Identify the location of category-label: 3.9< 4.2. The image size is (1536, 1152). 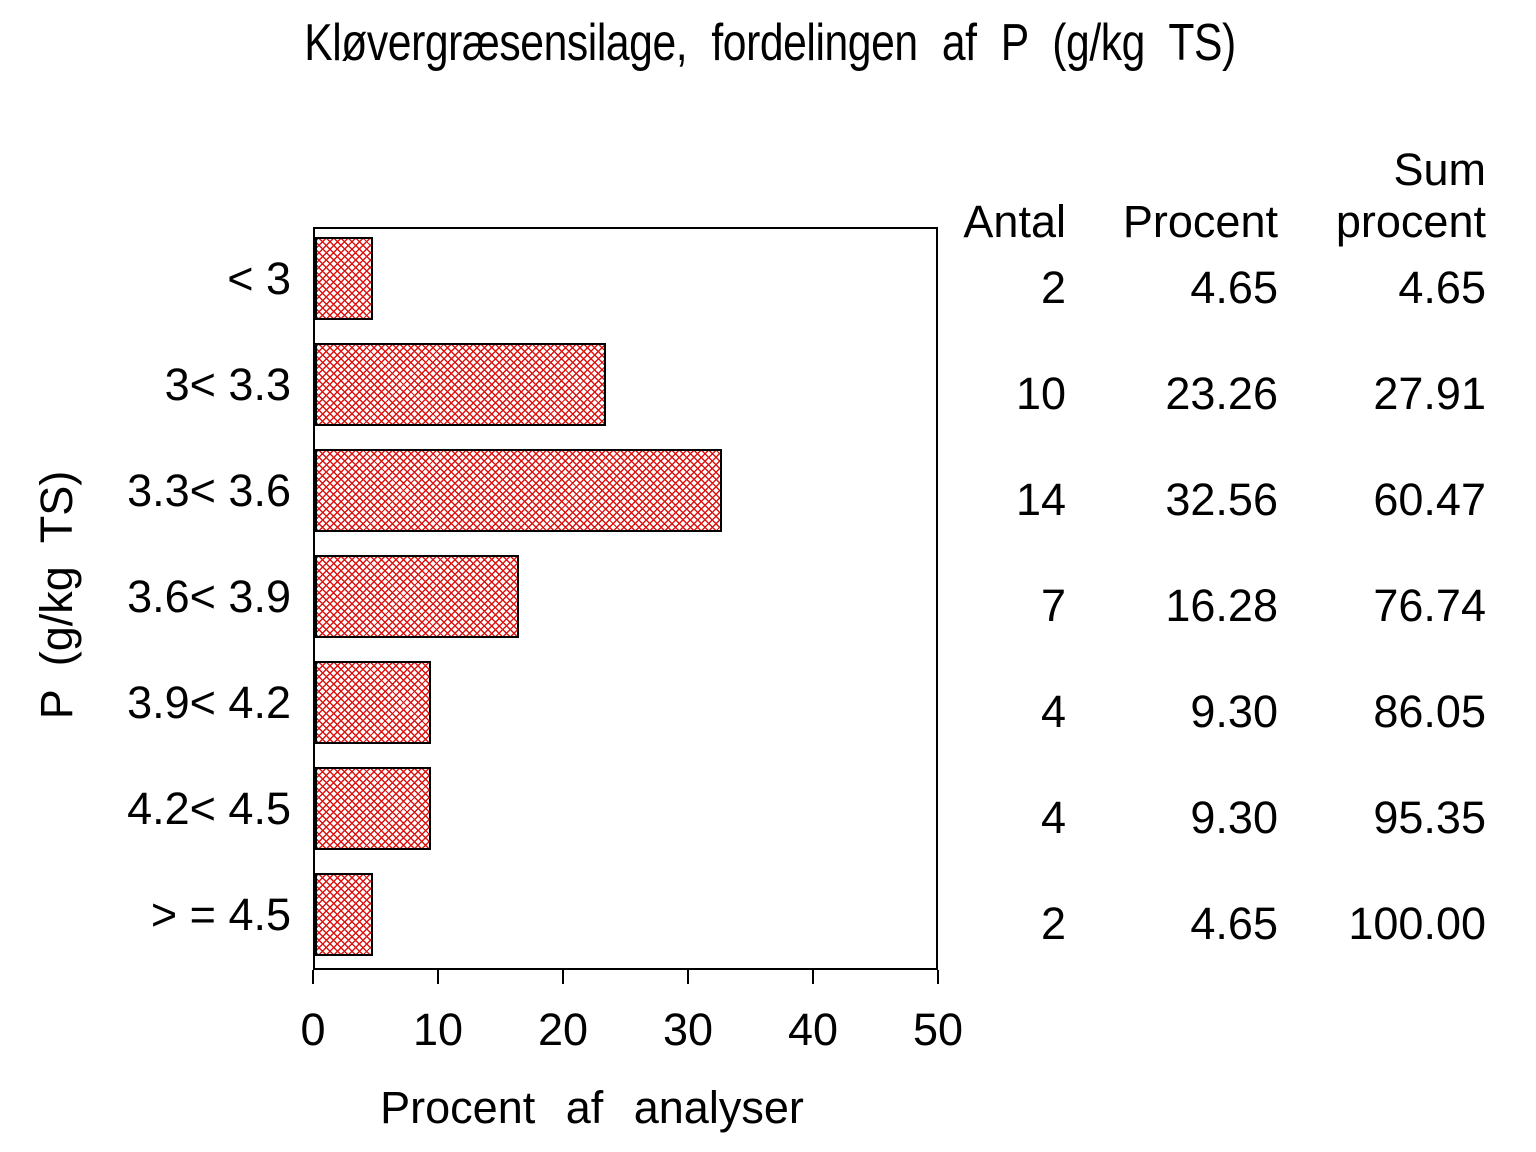
(209, 702).